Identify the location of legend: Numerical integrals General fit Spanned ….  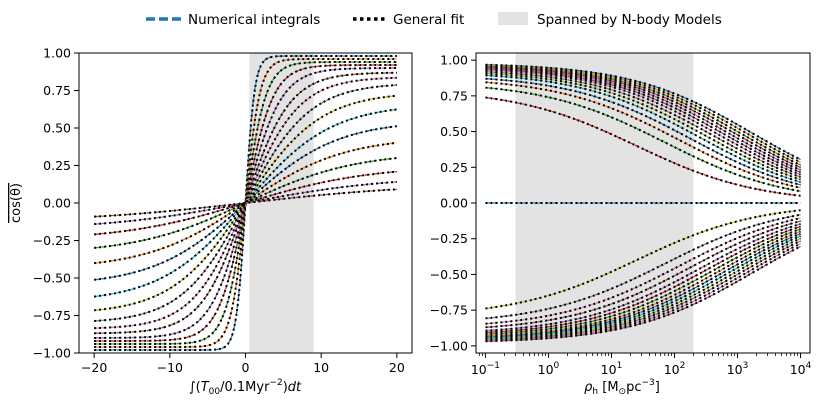
(434, 20).